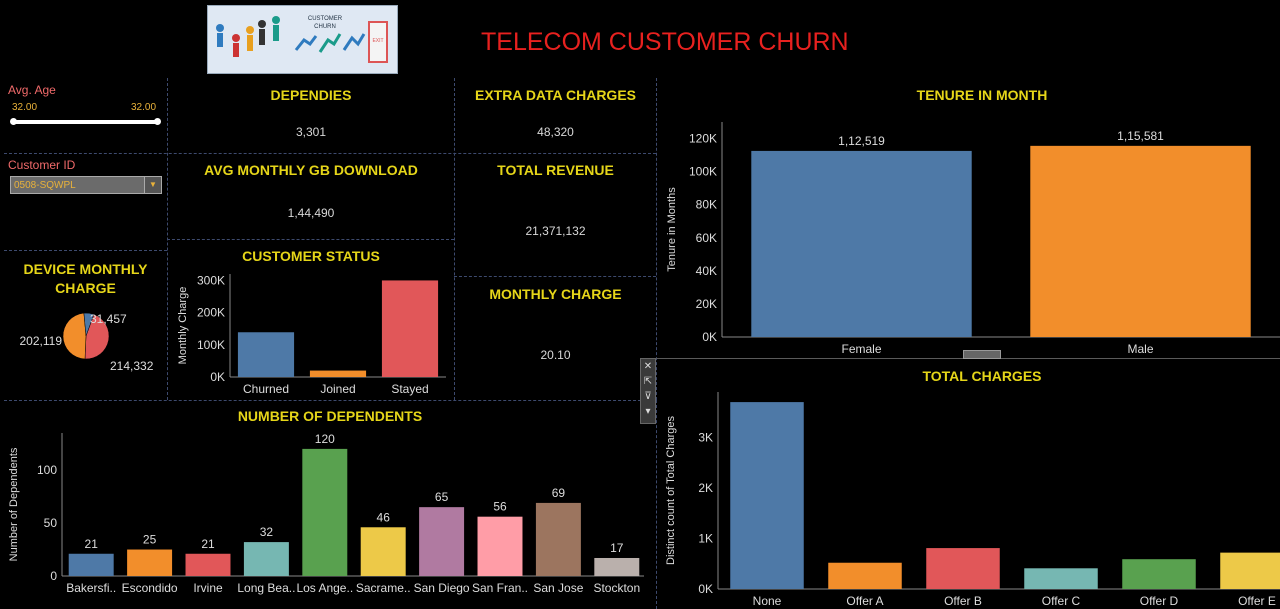 The height and width of the screenshot is (609, 1280). I want to click on y-tick-label: 100K, so click(211, 345).